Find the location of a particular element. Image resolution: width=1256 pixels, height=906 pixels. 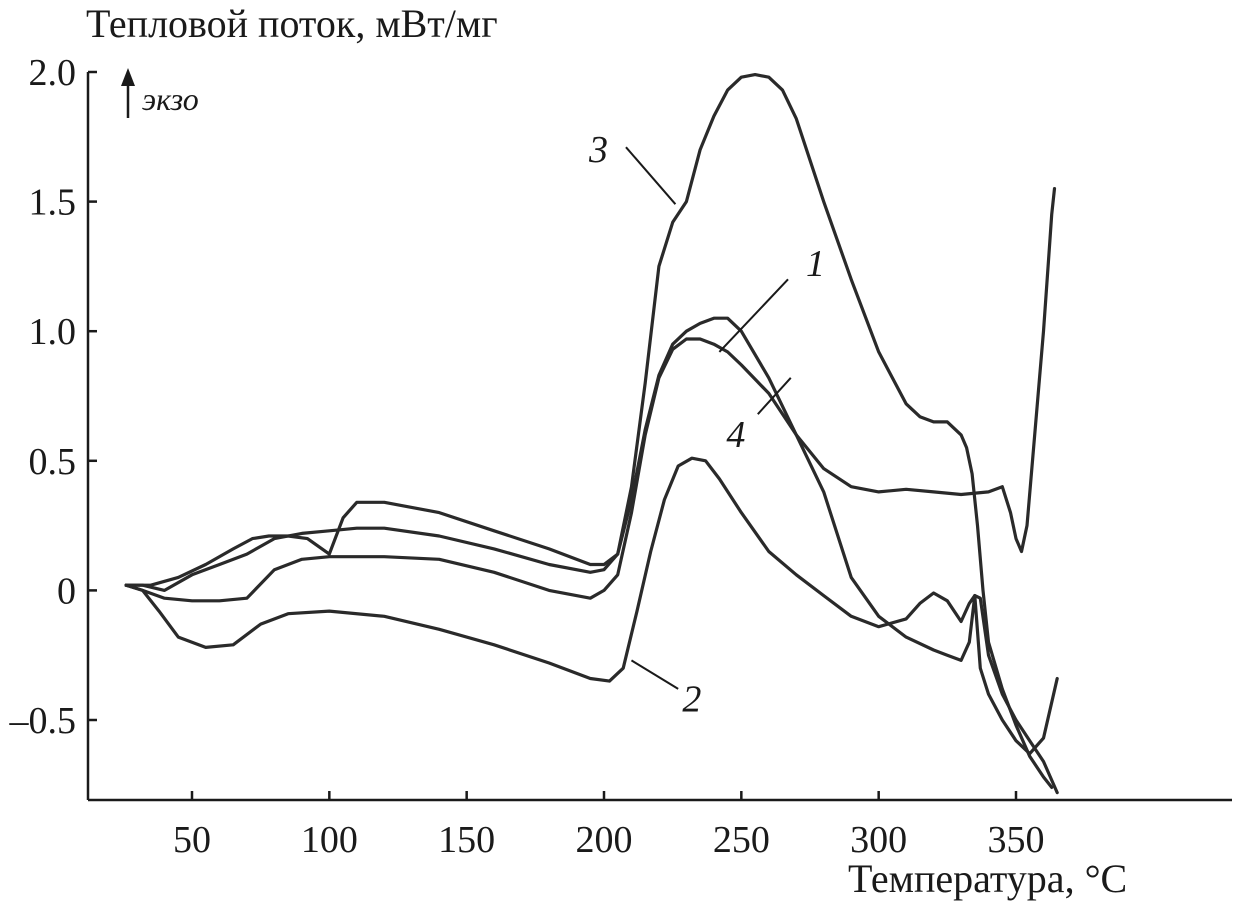

series-3-leader is located at coordinates (651, 175).